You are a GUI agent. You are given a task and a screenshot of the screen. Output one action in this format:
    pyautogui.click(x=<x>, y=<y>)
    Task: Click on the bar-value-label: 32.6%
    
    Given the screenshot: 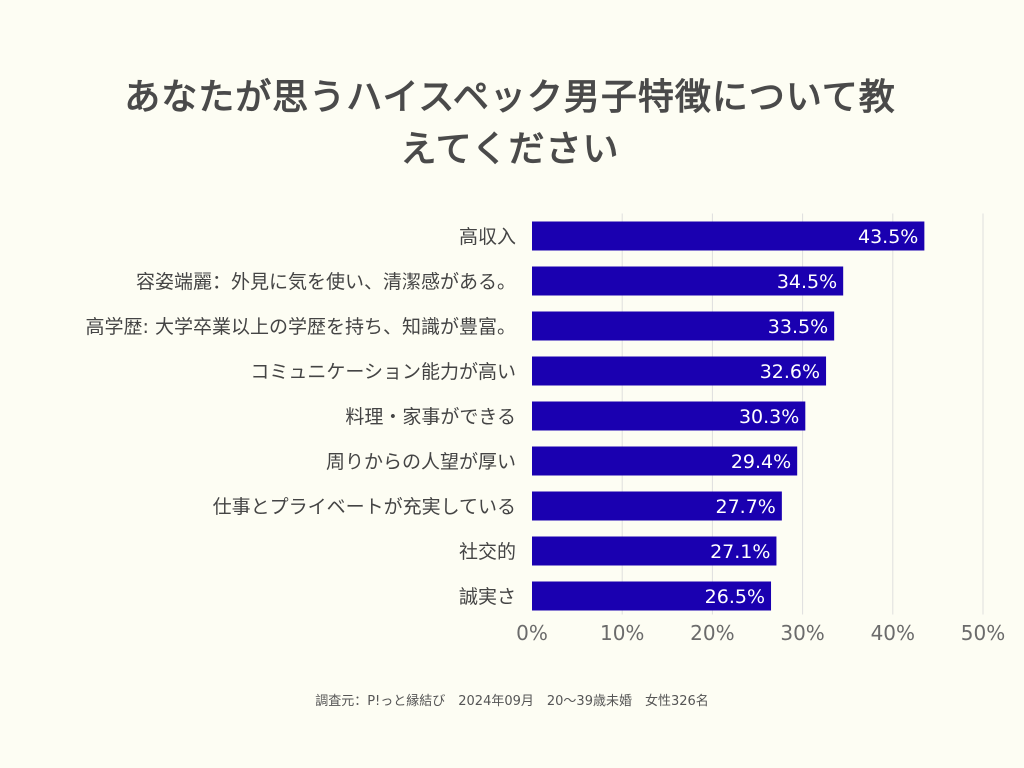 What is the action you would take?
    pyautogui.click(x=790, y=372)
    